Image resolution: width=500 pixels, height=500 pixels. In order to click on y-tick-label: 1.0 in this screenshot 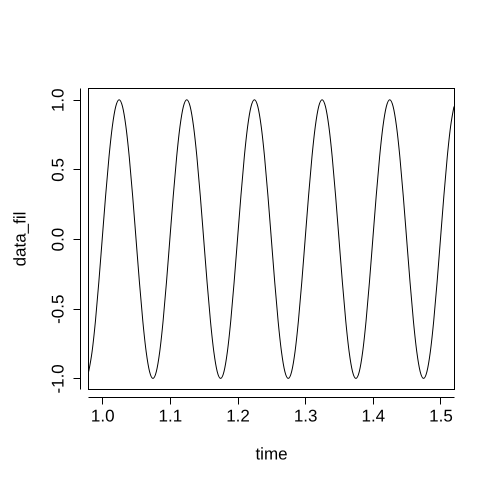, I will do `click(58, 100)`.